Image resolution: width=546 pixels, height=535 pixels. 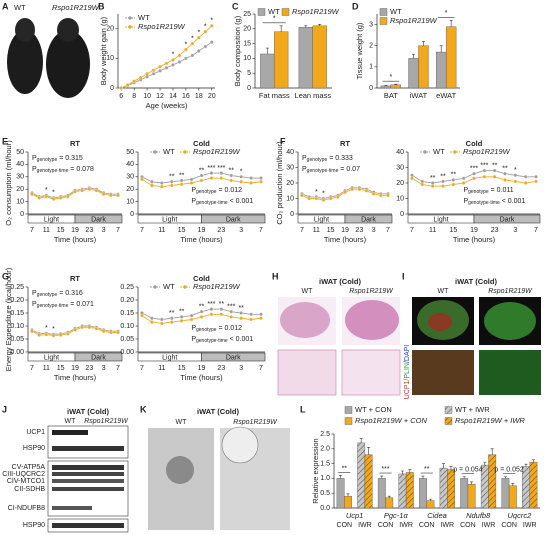 What do you see at coordinates (173, 96) in the screenshot?
I see `x-tick-label: 14` at bounding box center [173, 96].